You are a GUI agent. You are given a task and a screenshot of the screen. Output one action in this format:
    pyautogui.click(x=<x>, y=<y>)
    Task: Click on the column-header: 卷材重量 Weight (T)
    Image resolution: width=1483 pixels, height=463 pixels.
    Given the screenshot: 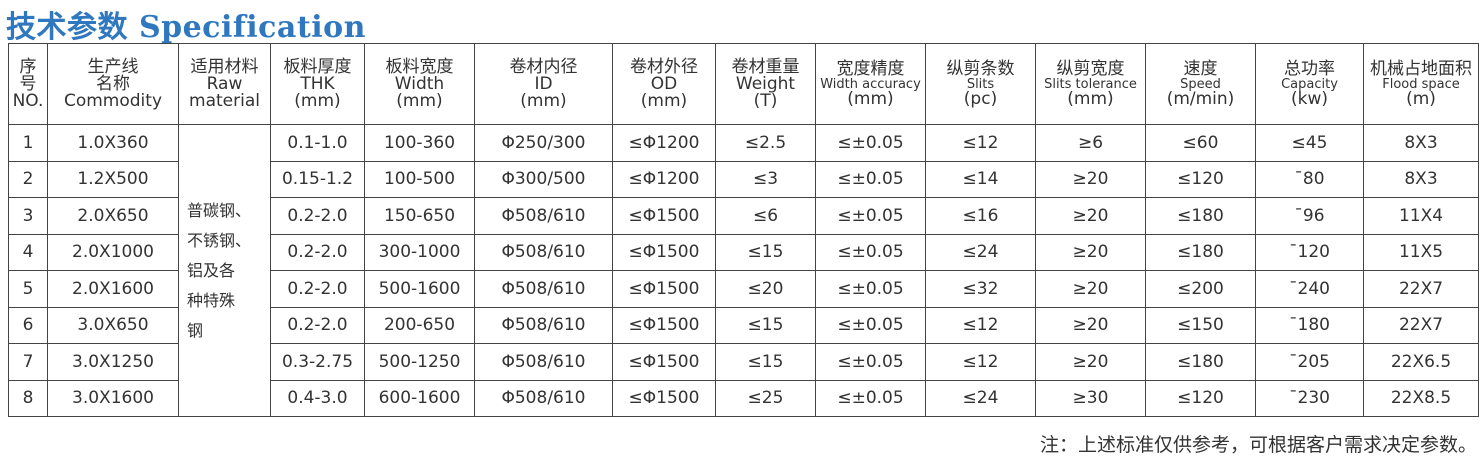 What is the action you would take?
    pyautogui.click(x=765, y=84)
    